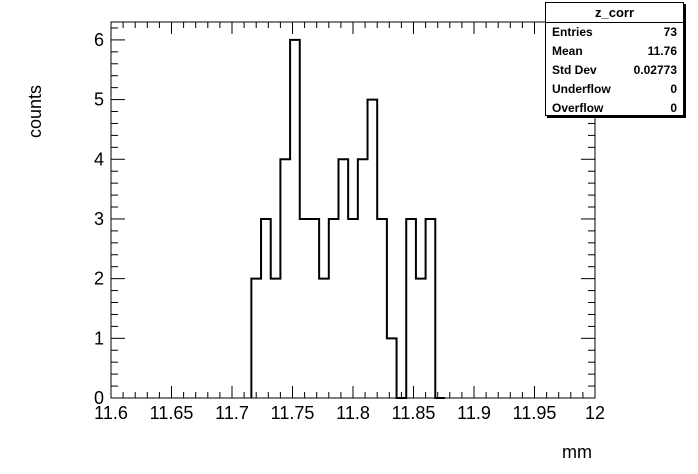 The image size is (698, 474). Describe the element at coordinates (578, 108) in the screenshot. I see `stats-label: Overflow` at that location.